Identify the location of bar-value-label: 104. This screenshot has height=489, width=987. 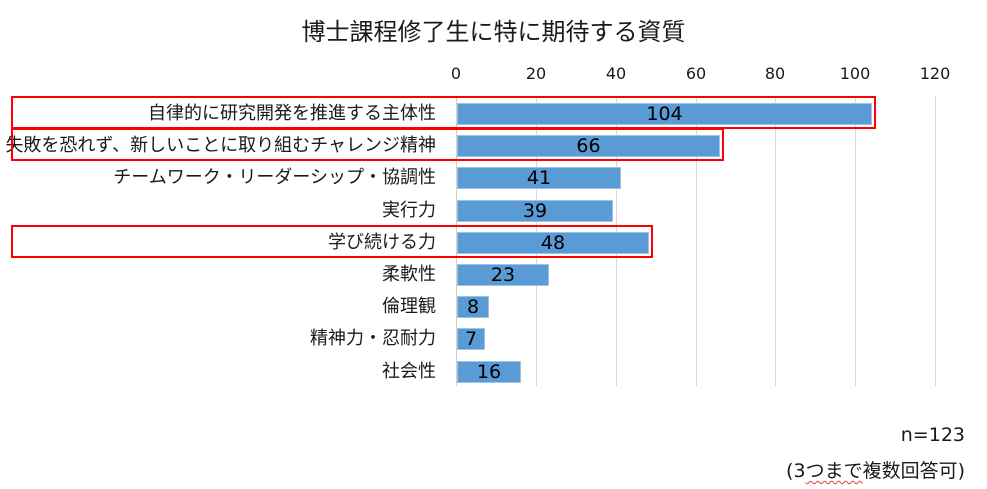
(664, 114).